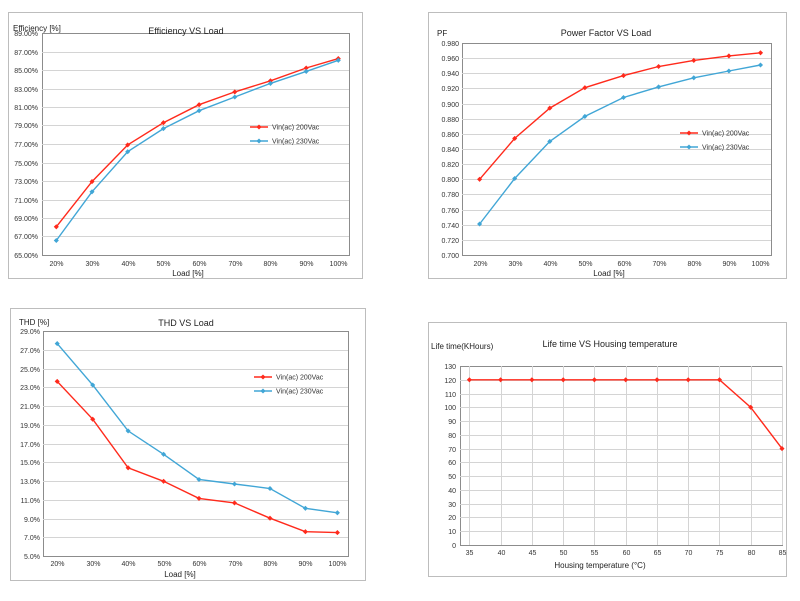  I want to click on chart-title: THD VS Load, so click(186, 323).